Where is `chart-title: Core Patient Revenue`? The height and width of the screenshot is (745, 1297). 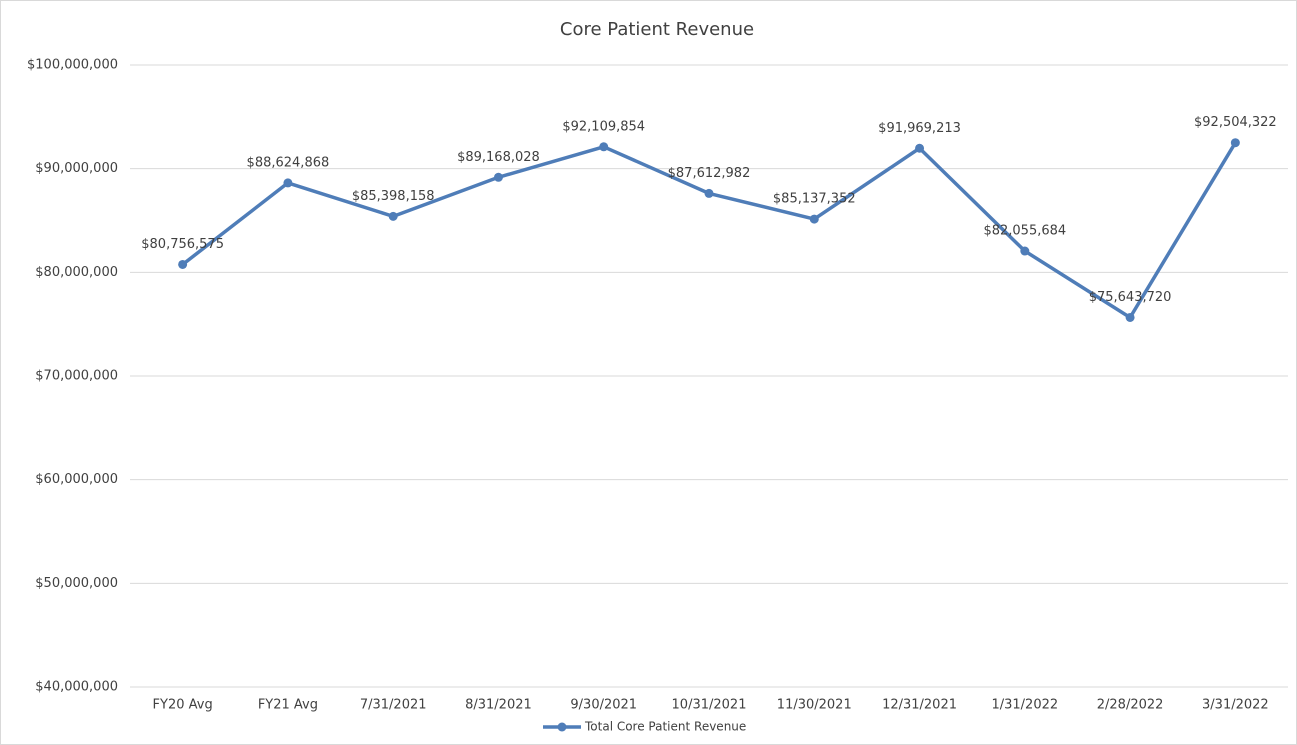
chart-title: Core Patient Revenue is located at coordinates (657, 29).